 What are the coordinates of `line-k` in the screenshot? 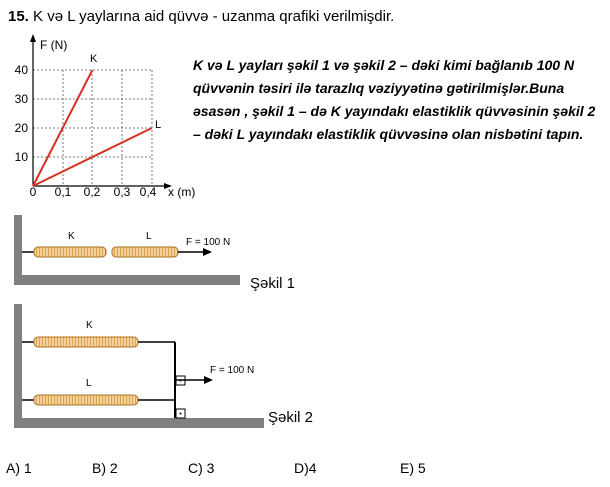 It's located at (63, 128).